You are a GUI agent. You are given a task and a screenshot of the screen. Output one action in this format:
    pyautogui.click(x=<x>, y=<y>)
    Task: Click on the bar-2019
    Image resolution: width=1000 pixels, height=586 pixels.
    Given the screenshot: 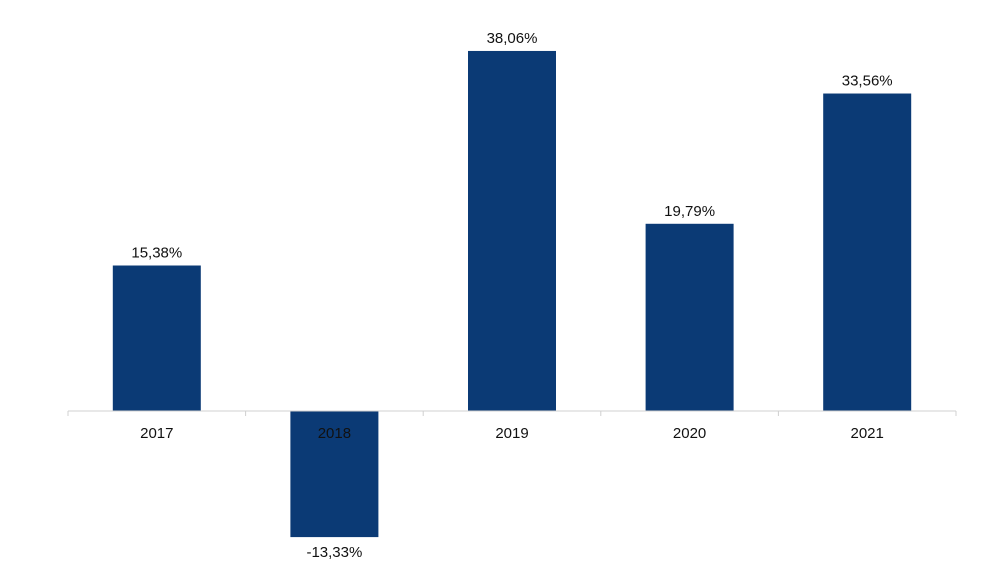 What is the action you would take?
    pyautogui.click(x=512, y=231)
    